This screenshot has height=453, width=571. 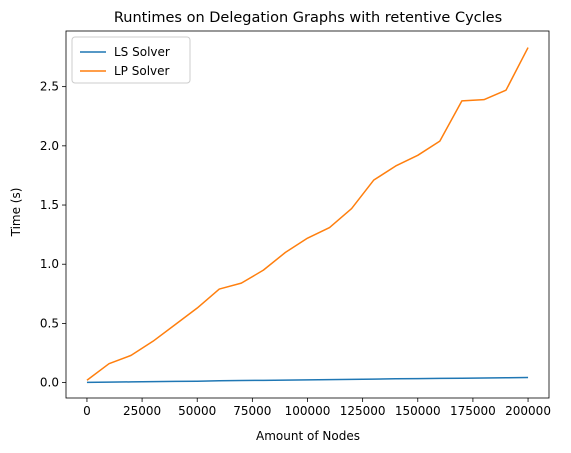 I want to click on x-tick-label: 25000, so click(x=142, y=411).